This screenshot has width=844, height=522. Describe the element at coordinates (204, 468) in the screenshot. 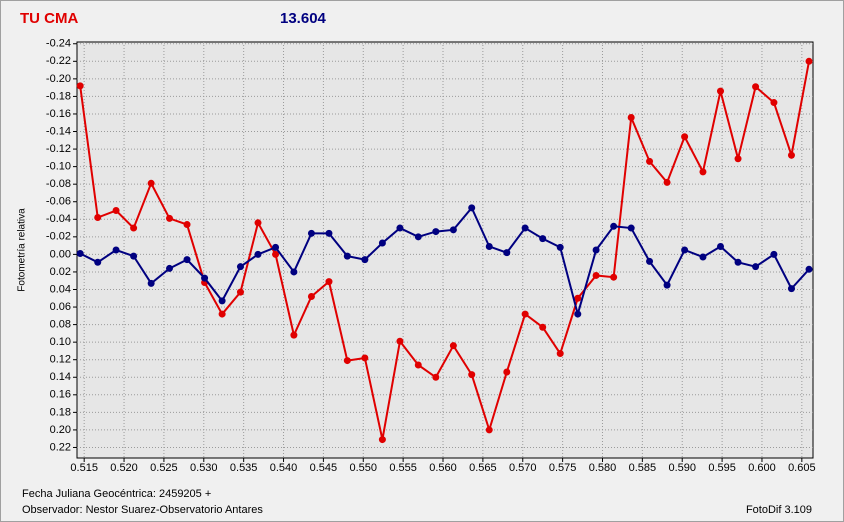

I see `x-tick-label: 0.530` at that location.